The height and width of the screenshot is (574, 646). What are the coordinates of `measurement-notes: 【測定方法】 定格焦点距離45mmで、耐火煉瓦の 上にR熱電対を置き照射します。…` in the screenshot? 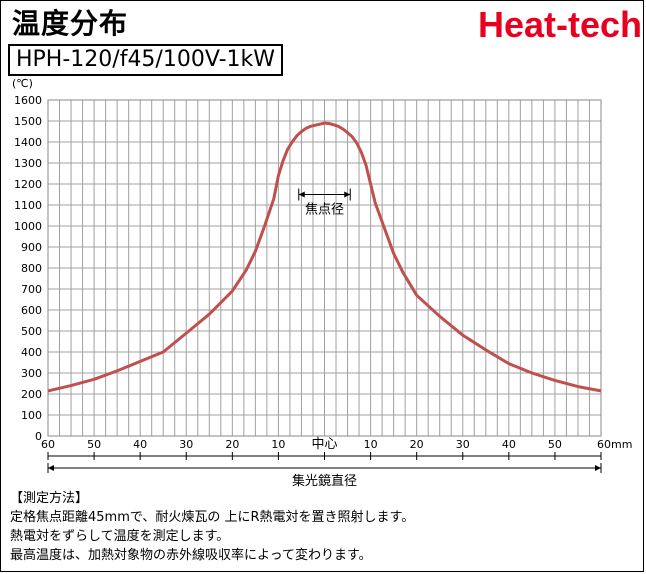 It's located at (212, 527).